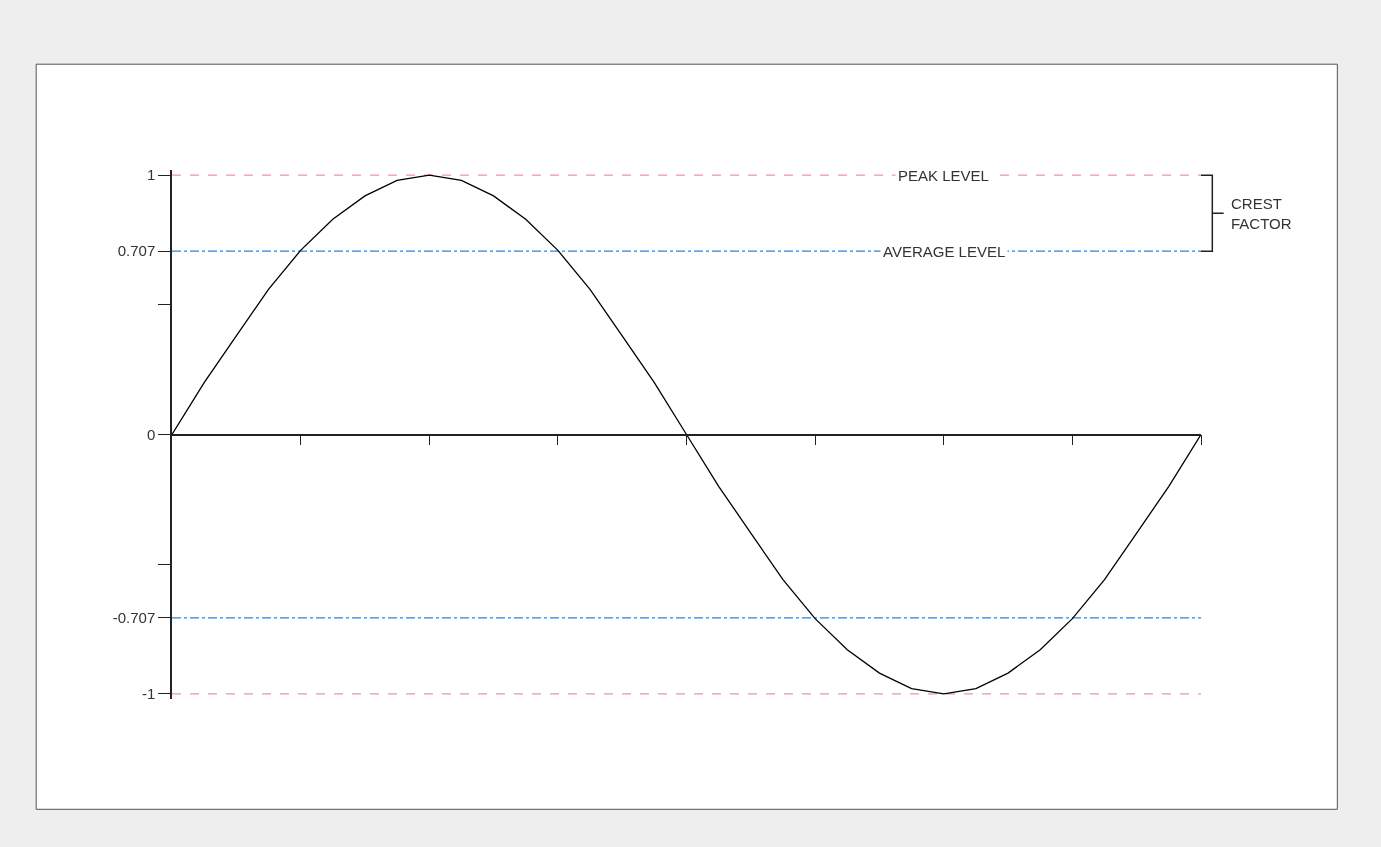 The height and width of the screenshot is (847, 1381). Describe the element at coordinates (134, 618) in the screenshot. I see `y-tick-label: -0.707` at that location.